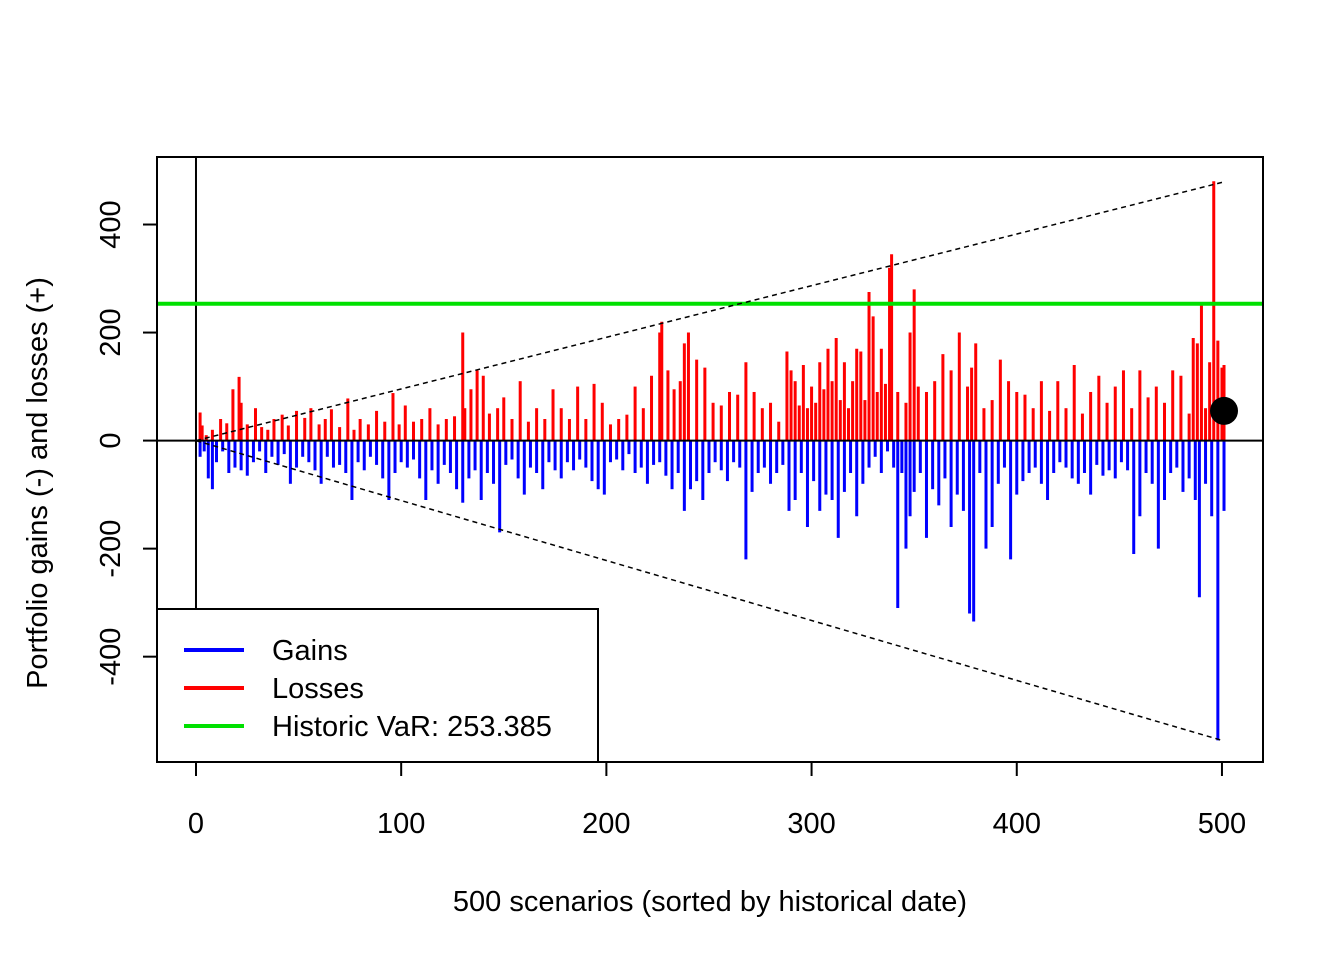 Image resolution: width=1344 pixels, height=960 pixels. I want to click on y-tick-label: -200, so click(111, 549).